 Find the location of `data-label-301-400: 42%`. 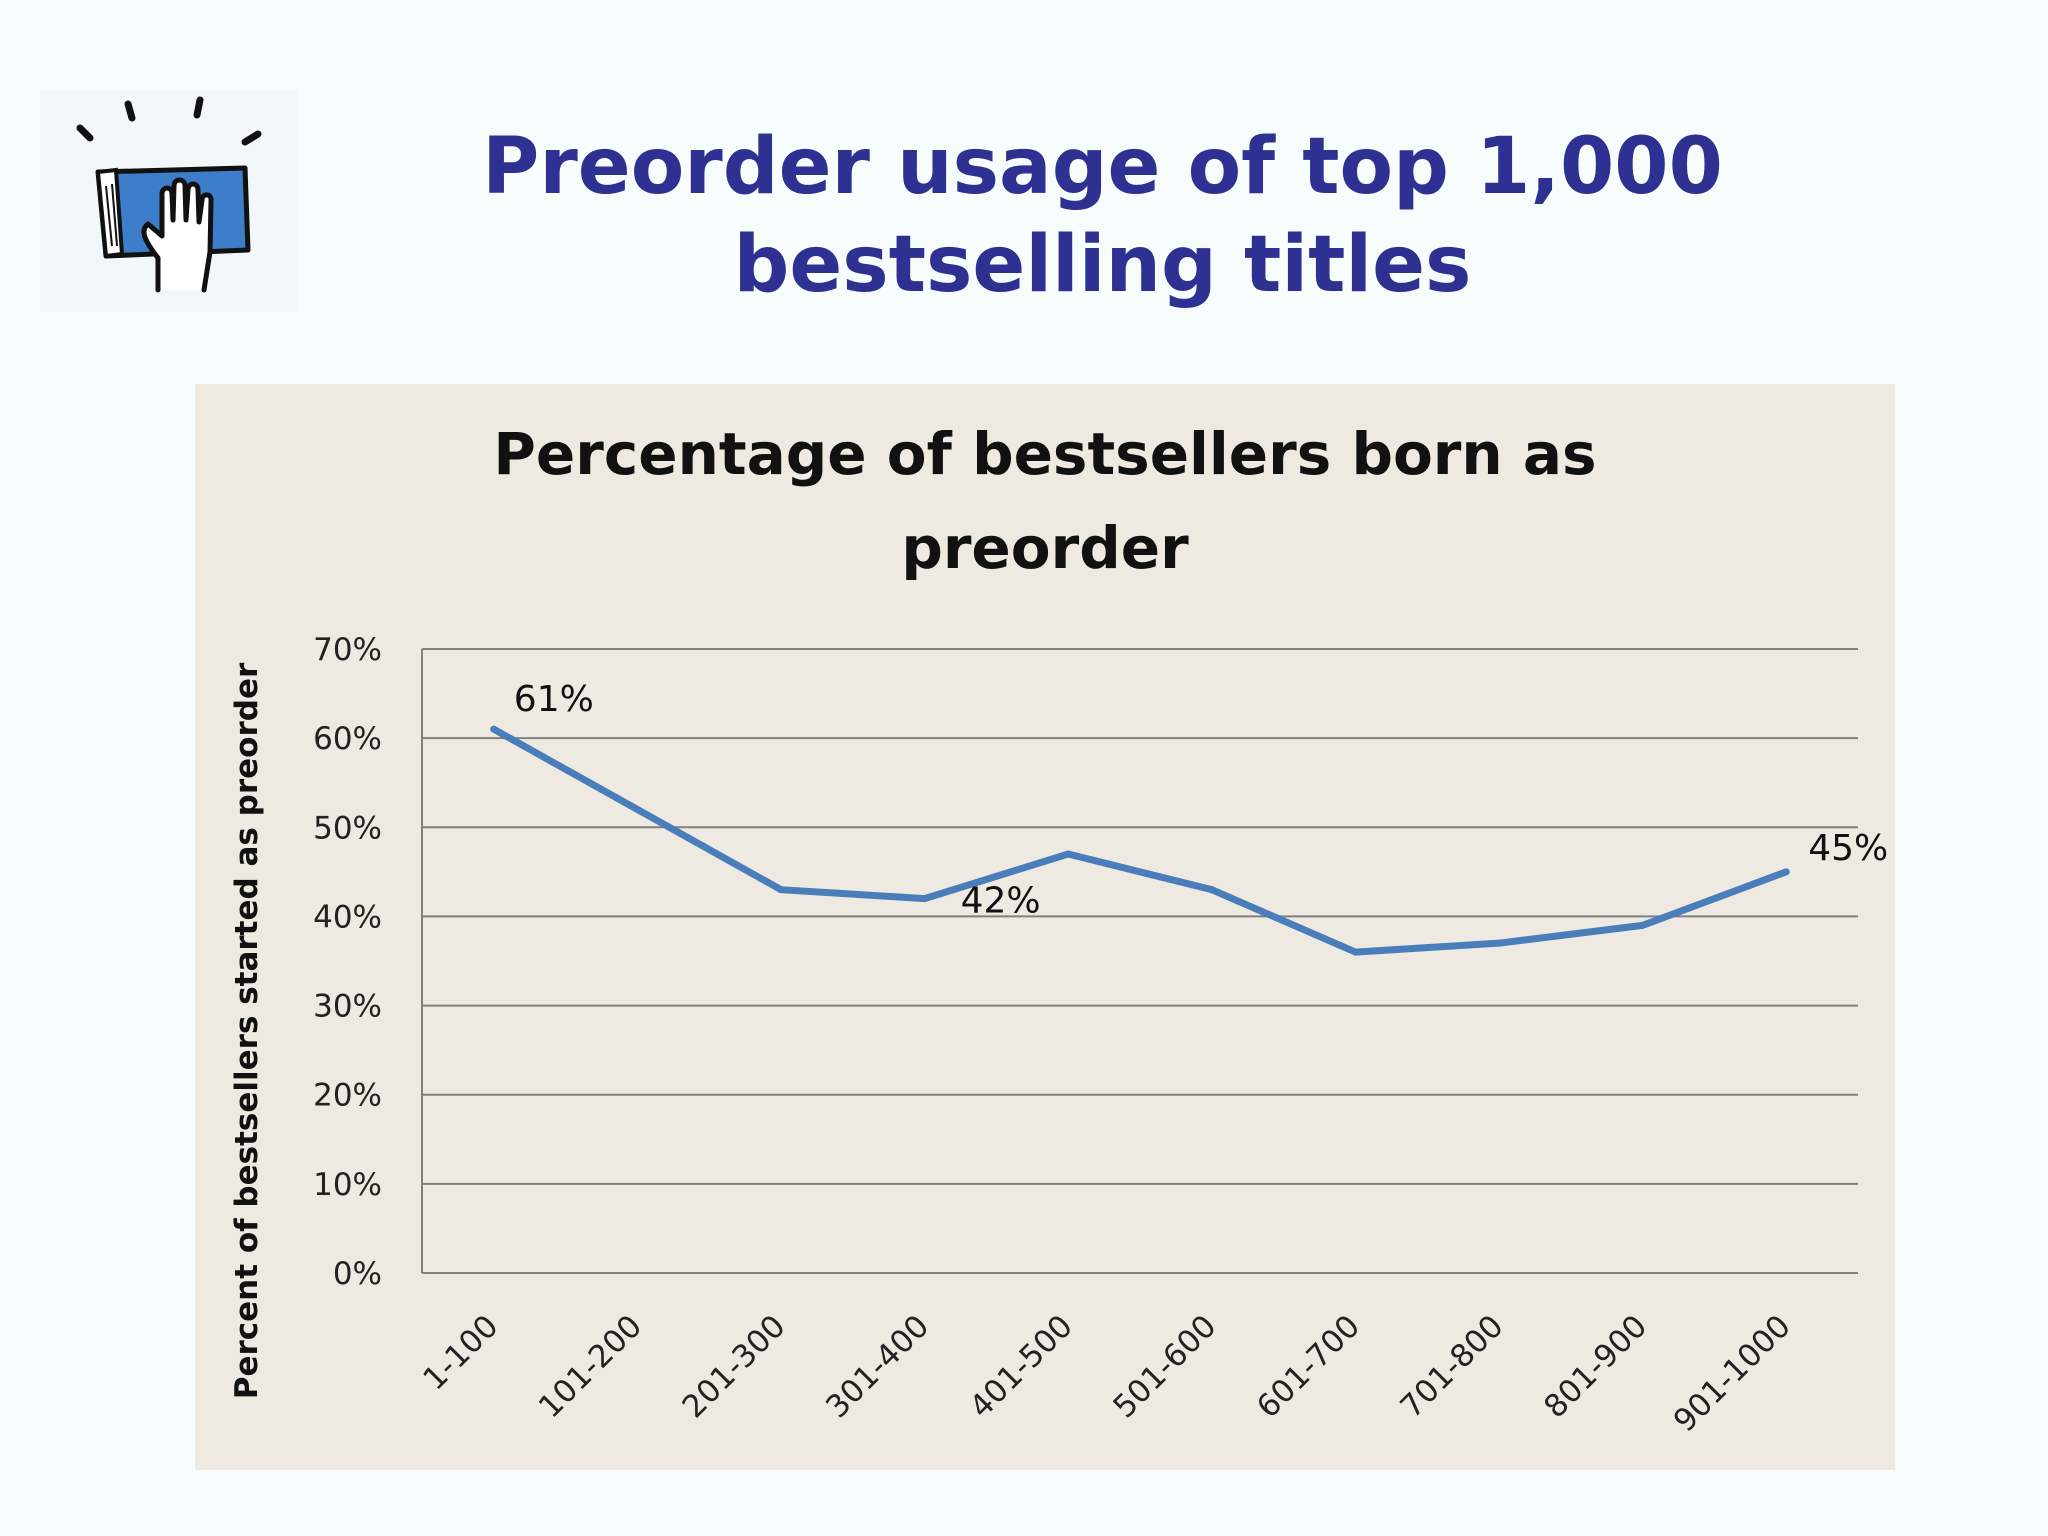

data-label-301-400: 42% is located at coordinates (1001, 901).